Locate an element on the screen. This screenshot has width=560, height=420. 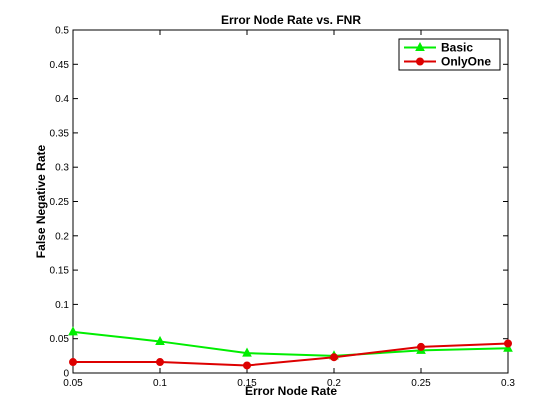
legend-marker-onlyone is located at coordinates (420, 61).